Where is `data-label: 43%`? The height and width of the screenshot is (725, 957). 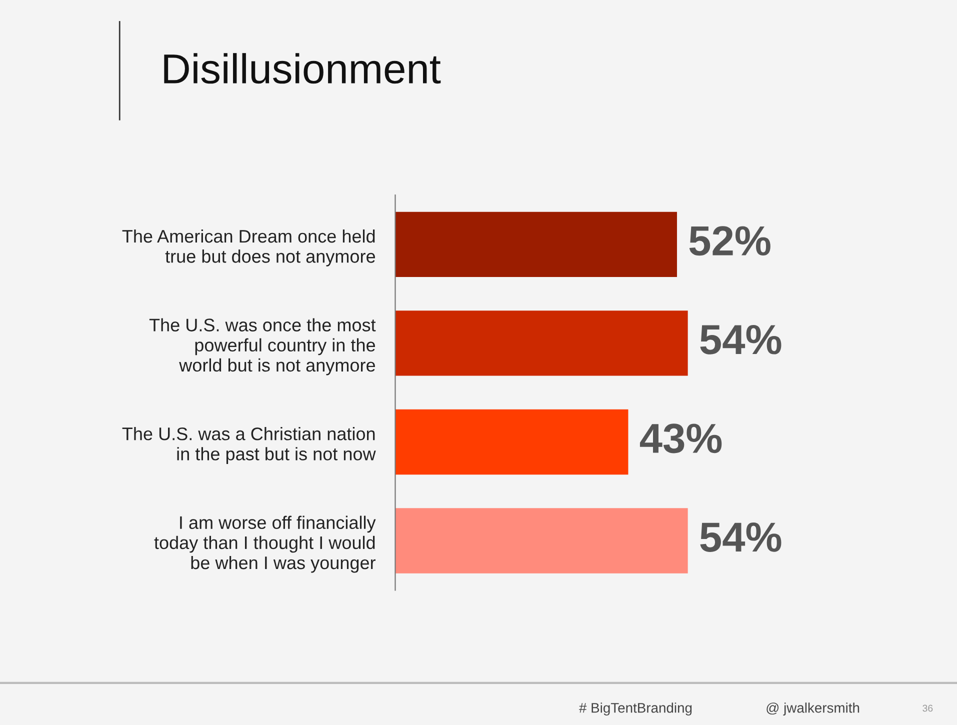
data-label: 43% is located at coordinates (681, 439).